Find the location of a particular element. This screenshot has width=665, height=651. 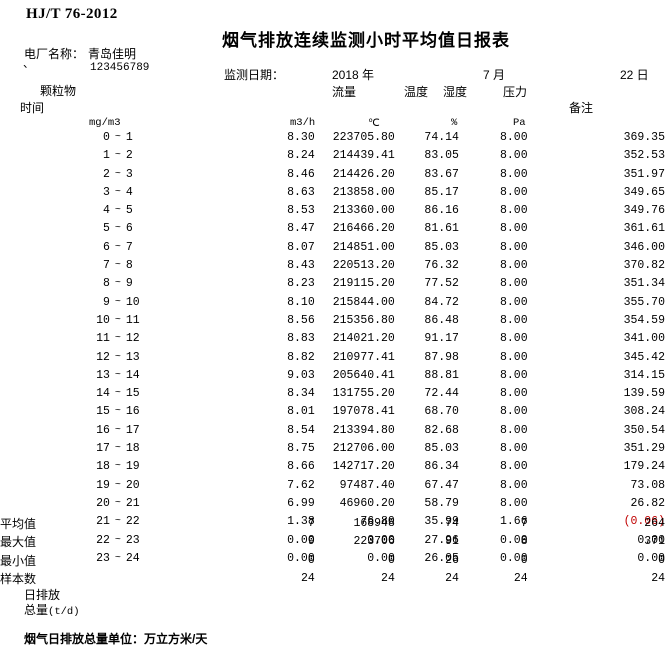

cell-pressure: 179.24 is located at coordinates (644, 467).